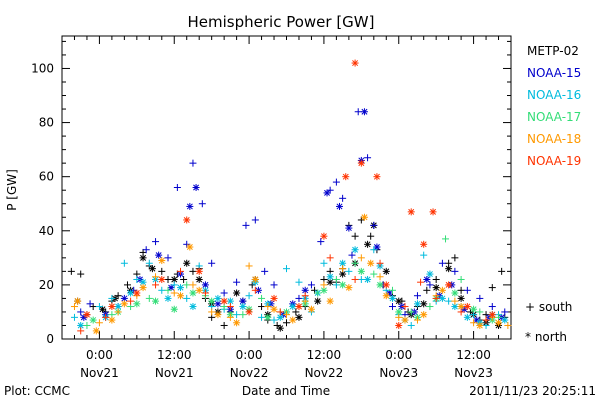 The height and width of the screenshot is (400, 600). Describe the element at coordinates (46, 177) in the screenshot. I see `y-tick-label: 60` at that location.